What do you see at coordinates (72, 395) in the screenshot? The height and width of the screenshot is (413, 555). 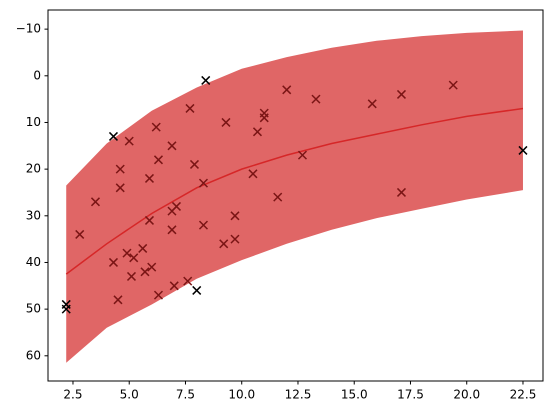 I see `x-tick-label: 2.5` at bounding box center [72, 395].